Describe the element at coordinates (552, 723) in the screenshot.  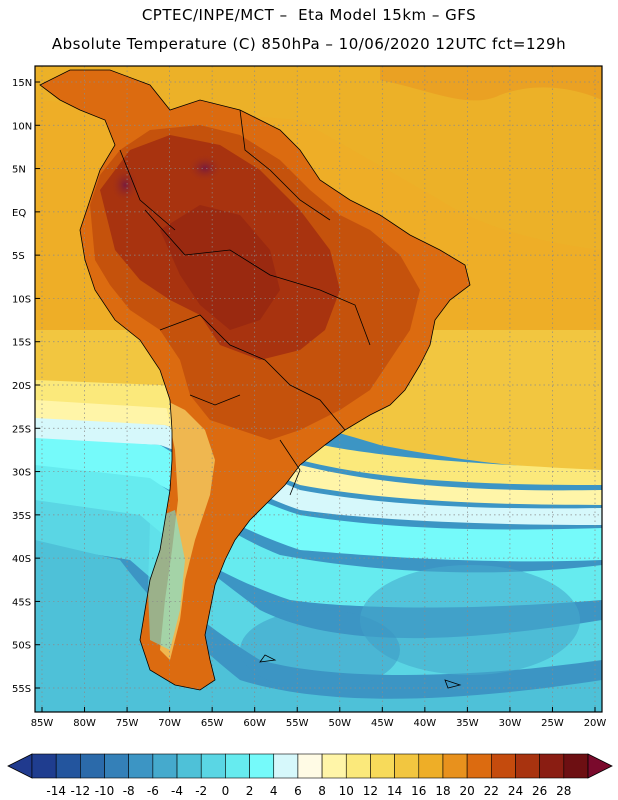
I see `longitude-label: 25W` at that location.